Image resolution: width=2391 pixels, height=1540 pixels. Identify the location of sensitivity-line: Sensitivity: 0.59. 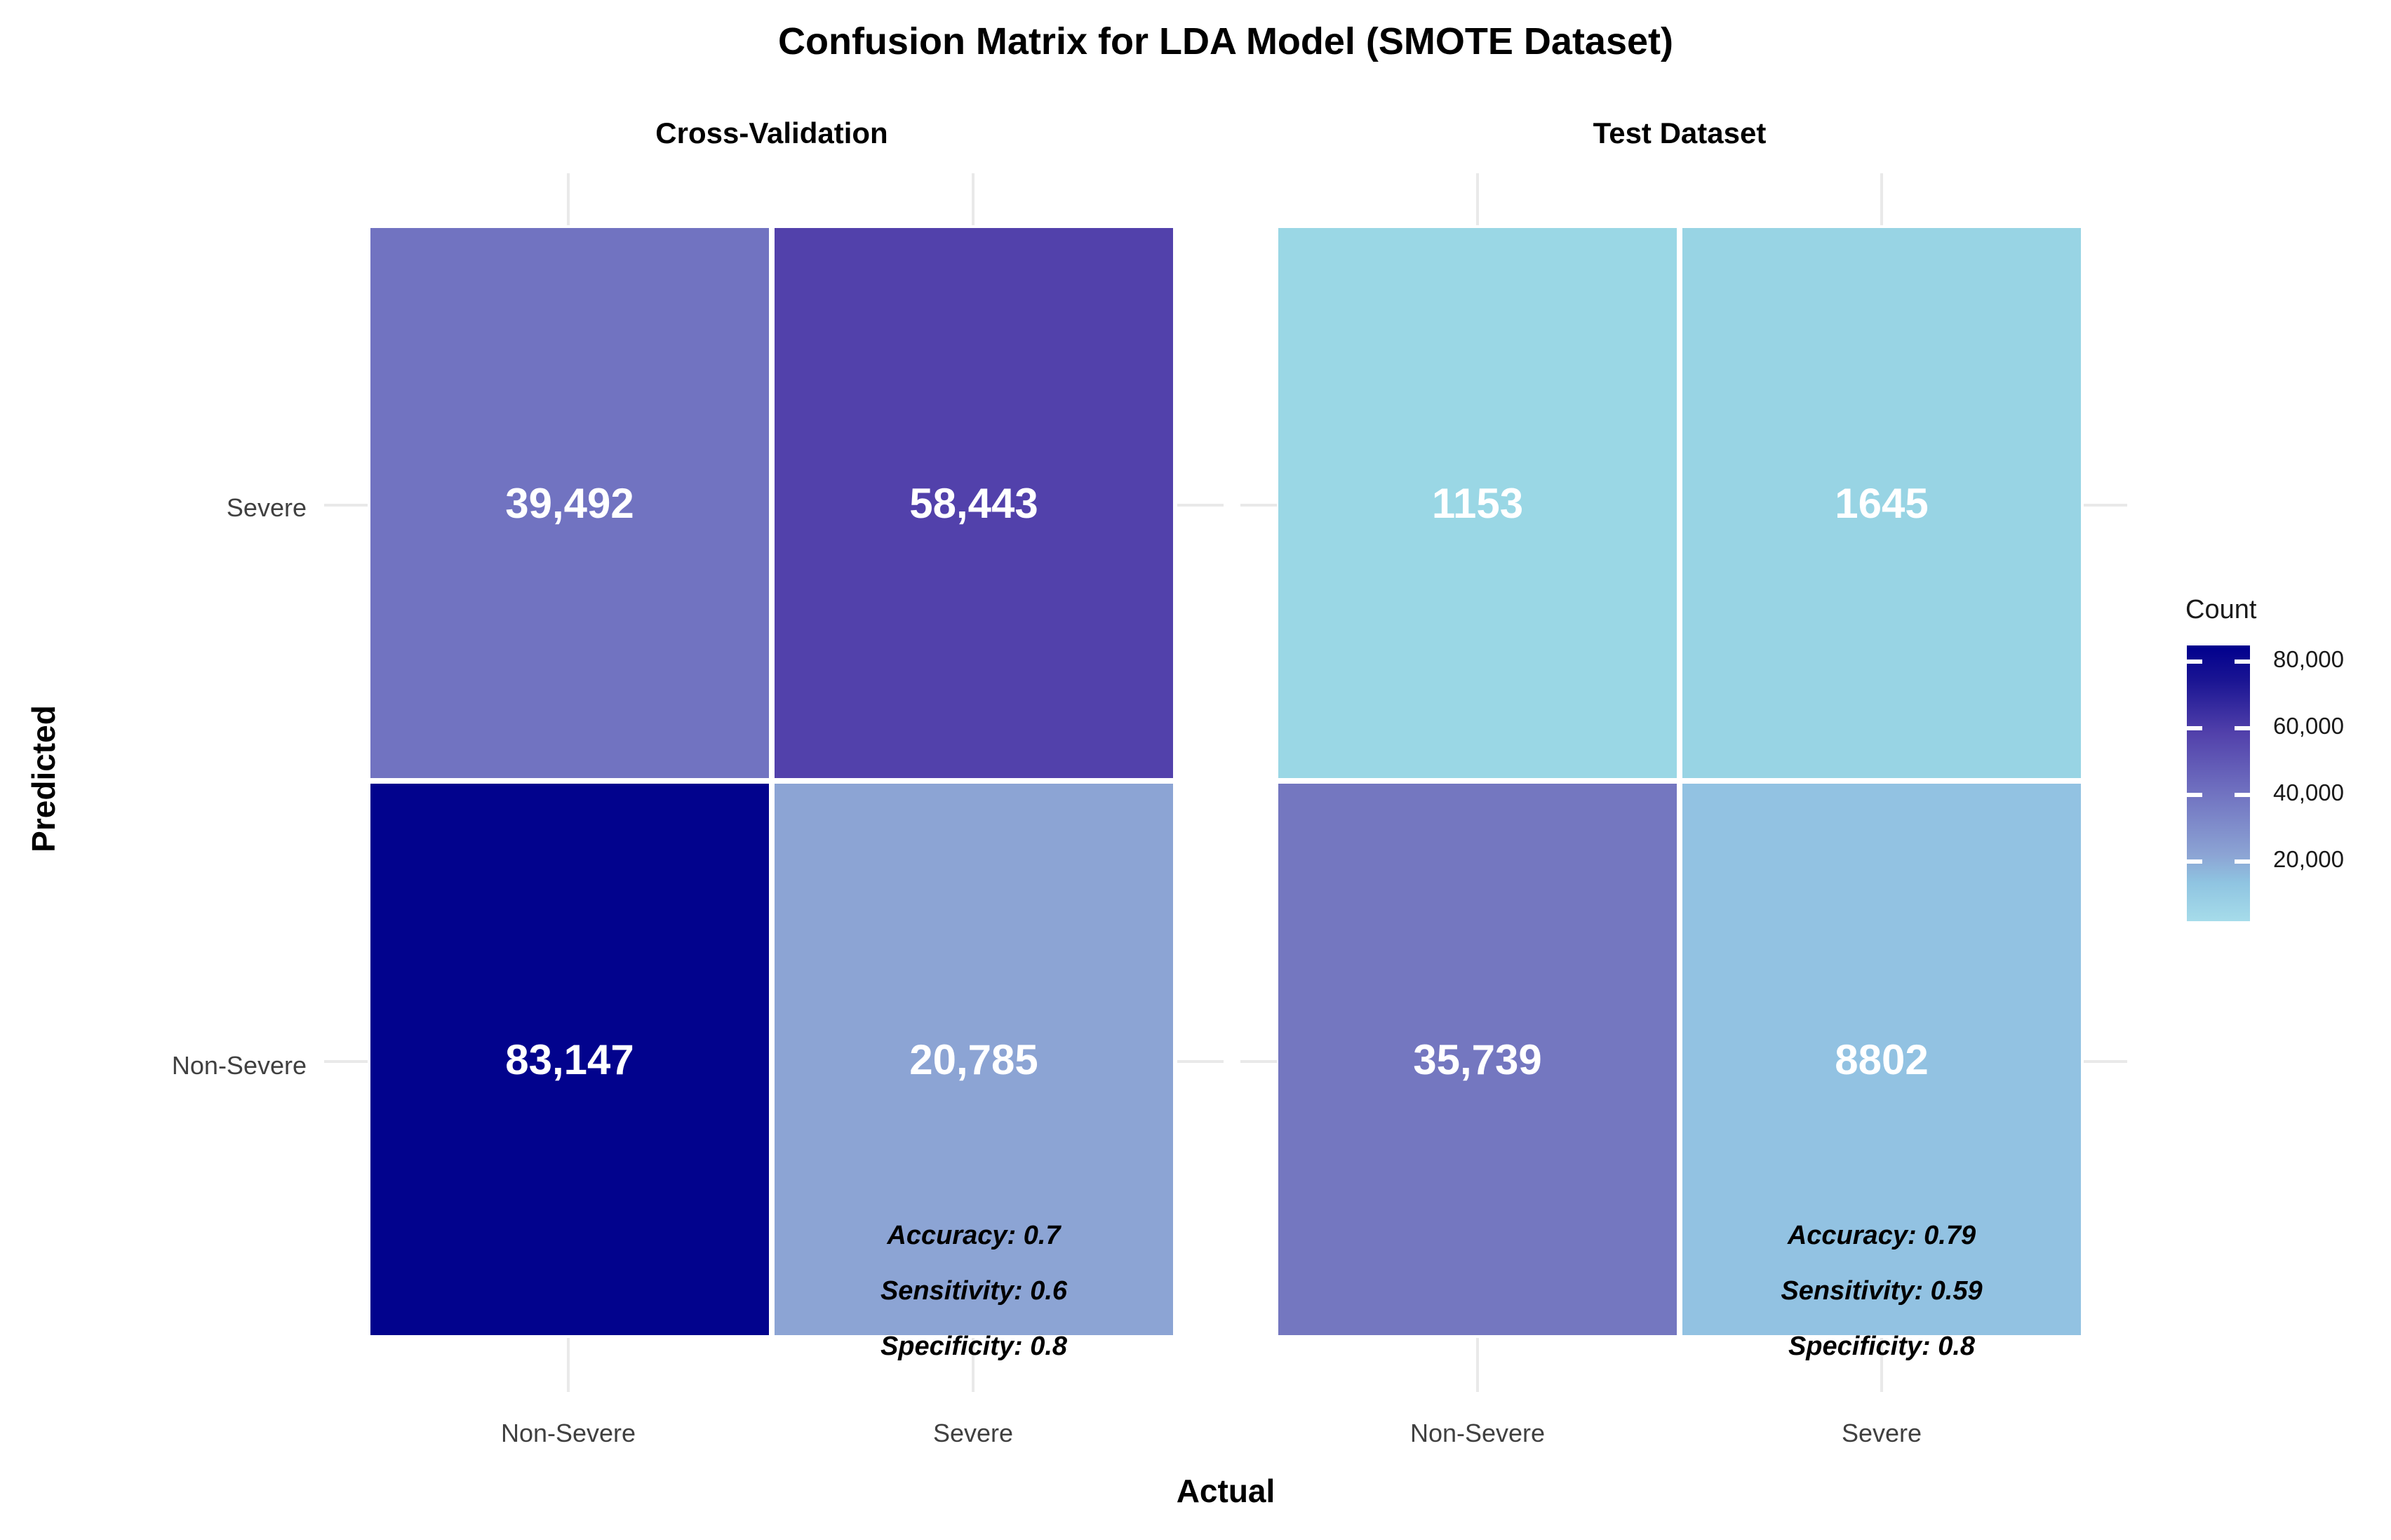
(1882, 1291).